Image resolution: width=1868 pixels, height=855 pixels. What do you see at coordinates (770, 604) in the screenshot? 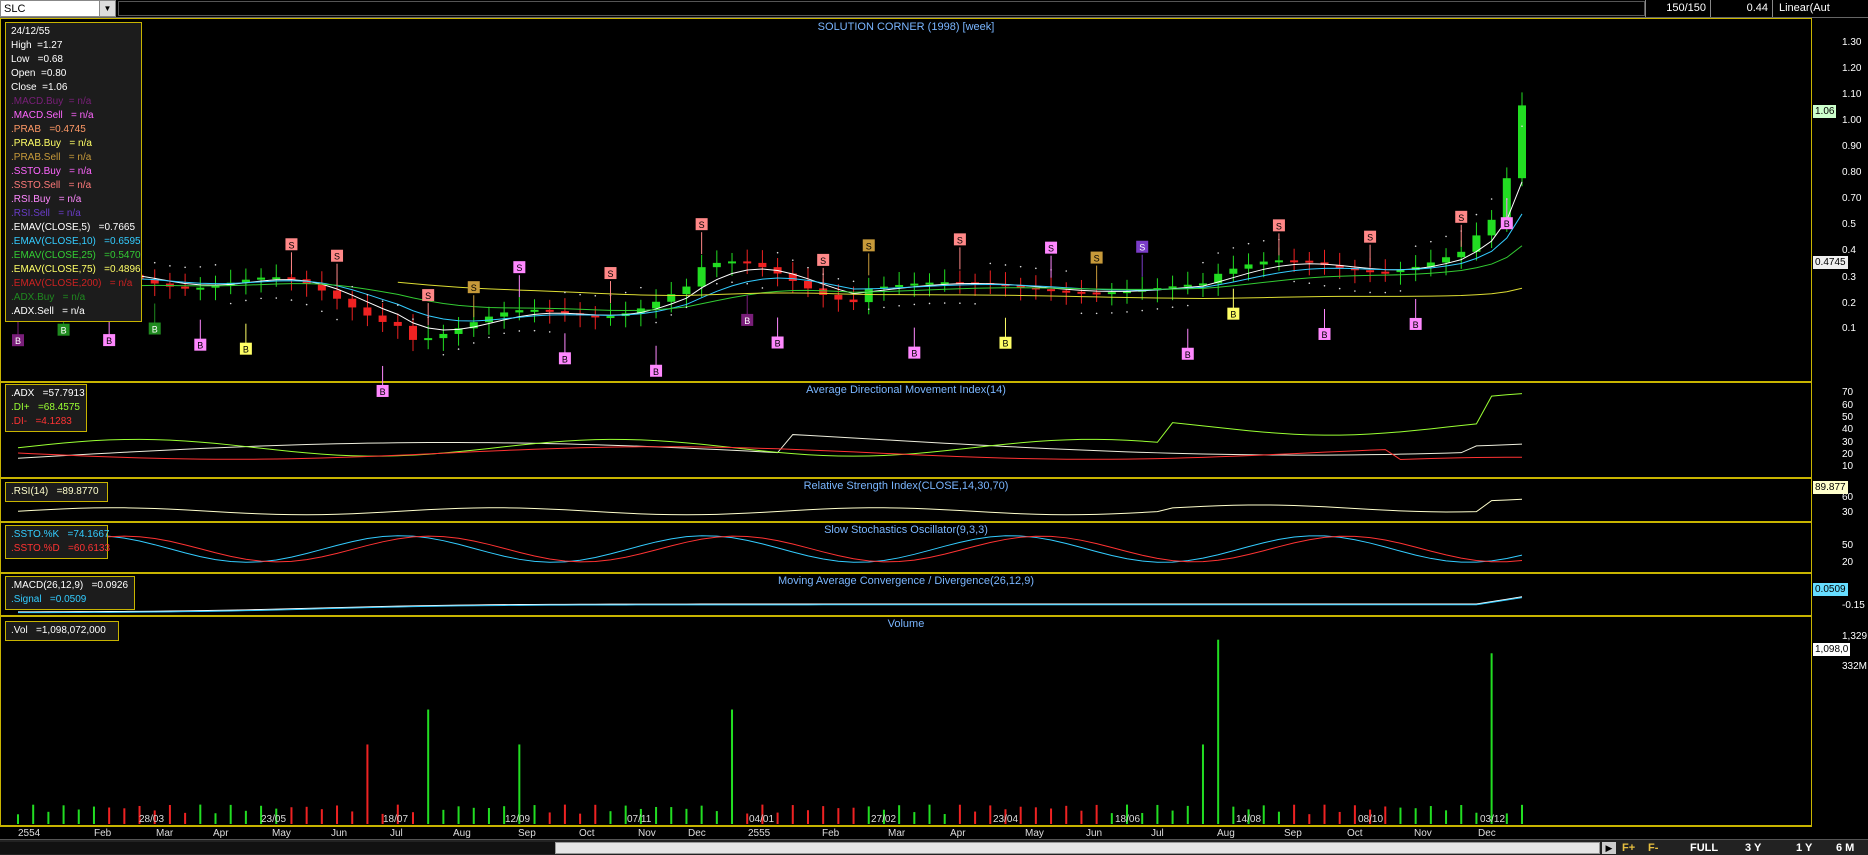
I see `macd-line` at bounding box center [770, 604].